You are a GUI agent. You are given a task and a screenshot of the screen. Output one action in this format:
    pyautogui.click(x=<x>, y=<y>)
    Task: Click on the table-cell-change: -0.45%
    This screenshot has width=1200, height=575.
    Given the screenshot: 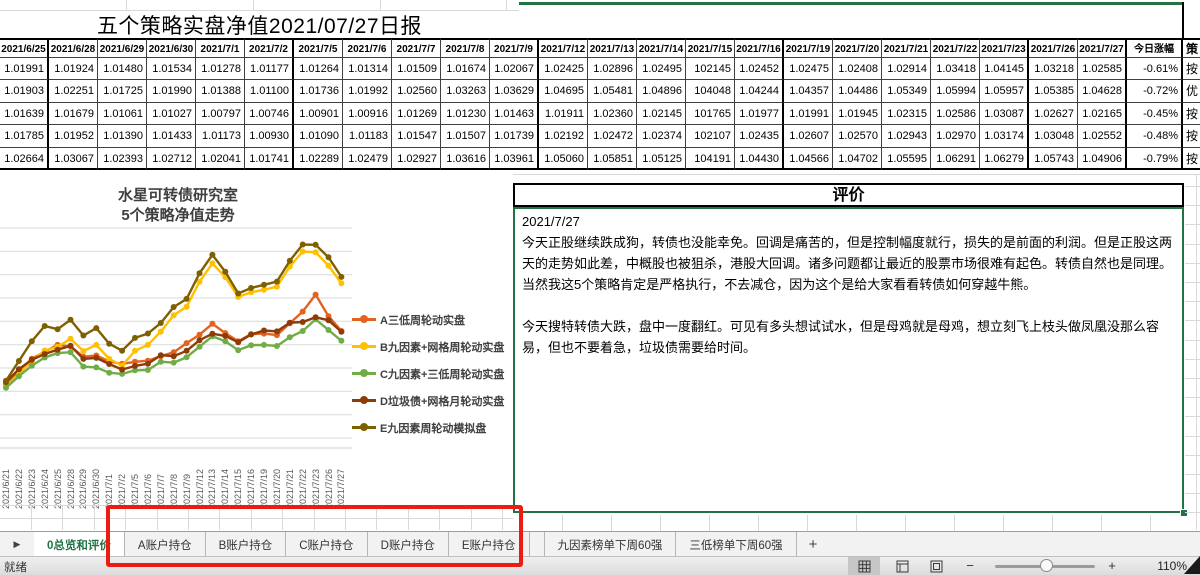 What is the action you would take?
    pyautogui.click(x=1155, y=114)
    